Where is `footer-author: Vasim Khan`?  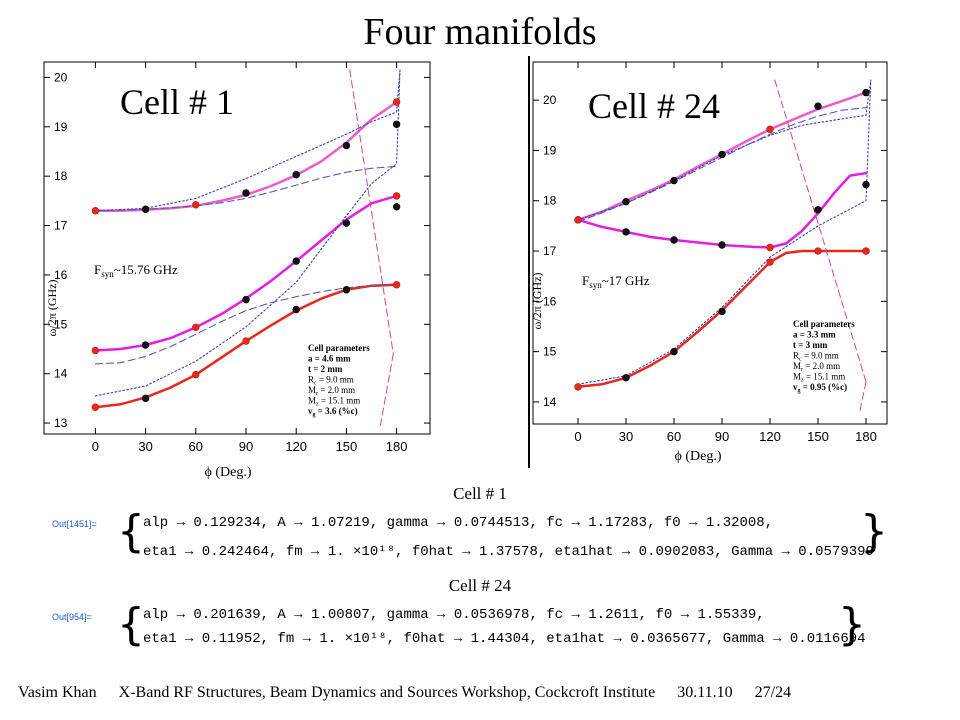
footer-author: Vasim Khan is located at coordinates (57, 692).